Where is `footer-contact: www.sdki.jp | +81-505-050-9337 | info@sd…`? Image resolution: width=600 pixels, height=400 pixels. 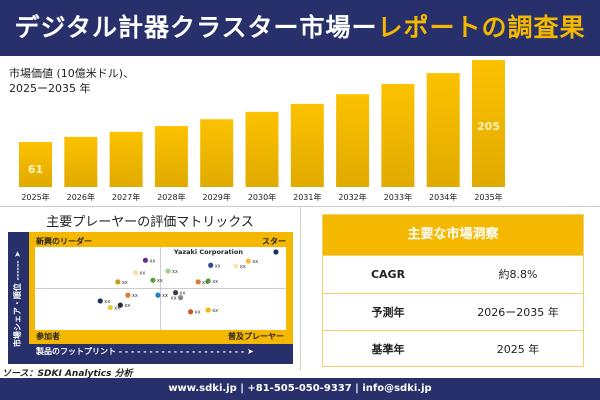
footer-contact: www.sdki.jp | +81-505-050-9337 | info@sd… is located at coordinates (300, 389).